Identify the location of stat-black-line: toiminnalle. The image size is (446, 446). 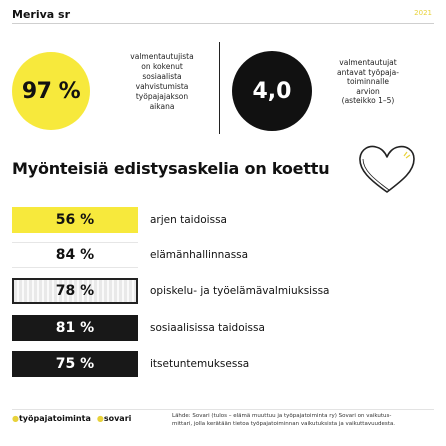
(368, 81).